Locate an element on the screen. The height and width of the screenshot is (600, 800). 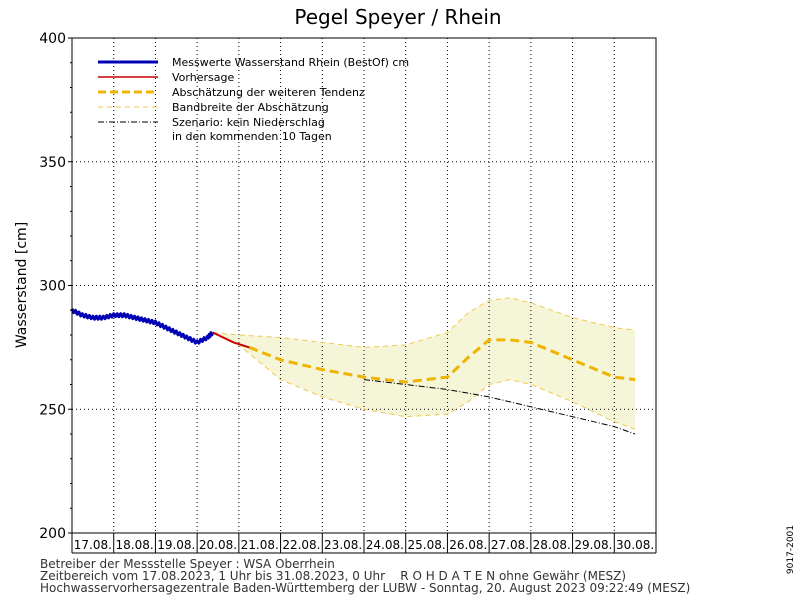
y-tick-label-200: 200 is located at coordinates (52, 534).